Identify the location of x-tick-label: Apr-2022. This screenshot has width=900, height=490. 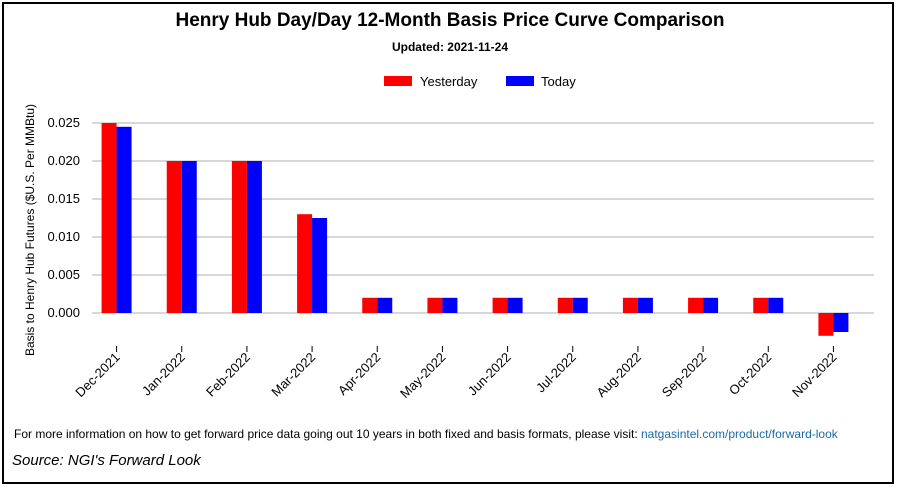
(359, 374).